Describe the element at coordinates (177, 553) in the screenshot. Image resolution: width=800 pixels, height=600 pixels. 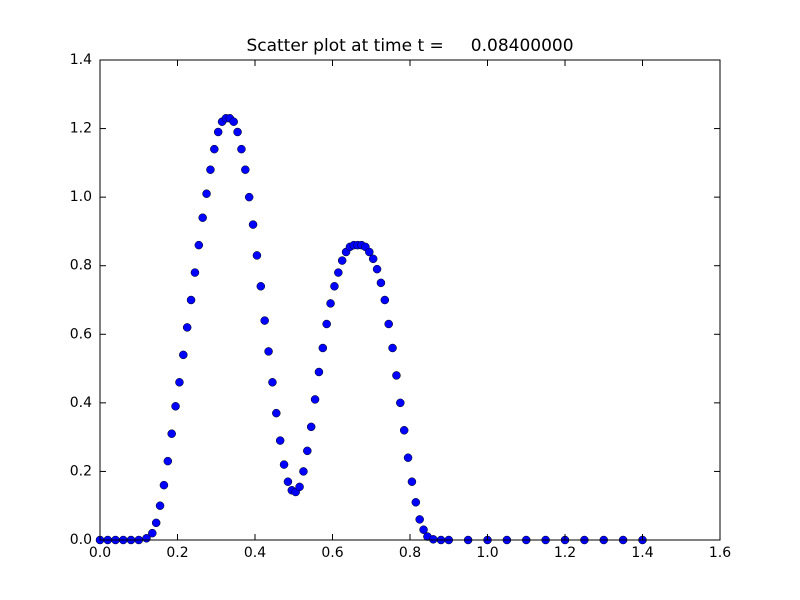
I see `x-tick-label: 0.2` at that location.